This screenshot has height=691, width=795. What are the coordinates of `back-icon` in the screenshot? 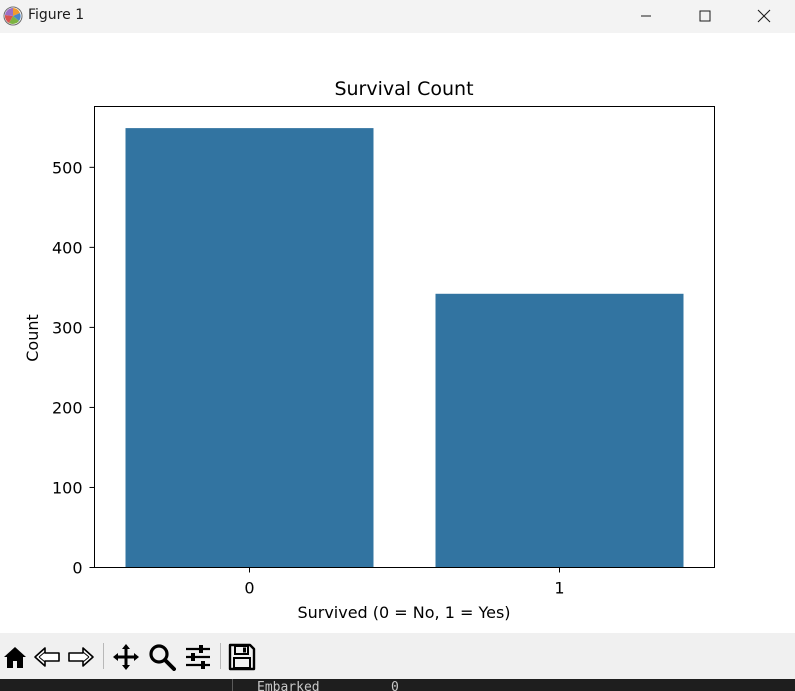 It's located at (47, 657).